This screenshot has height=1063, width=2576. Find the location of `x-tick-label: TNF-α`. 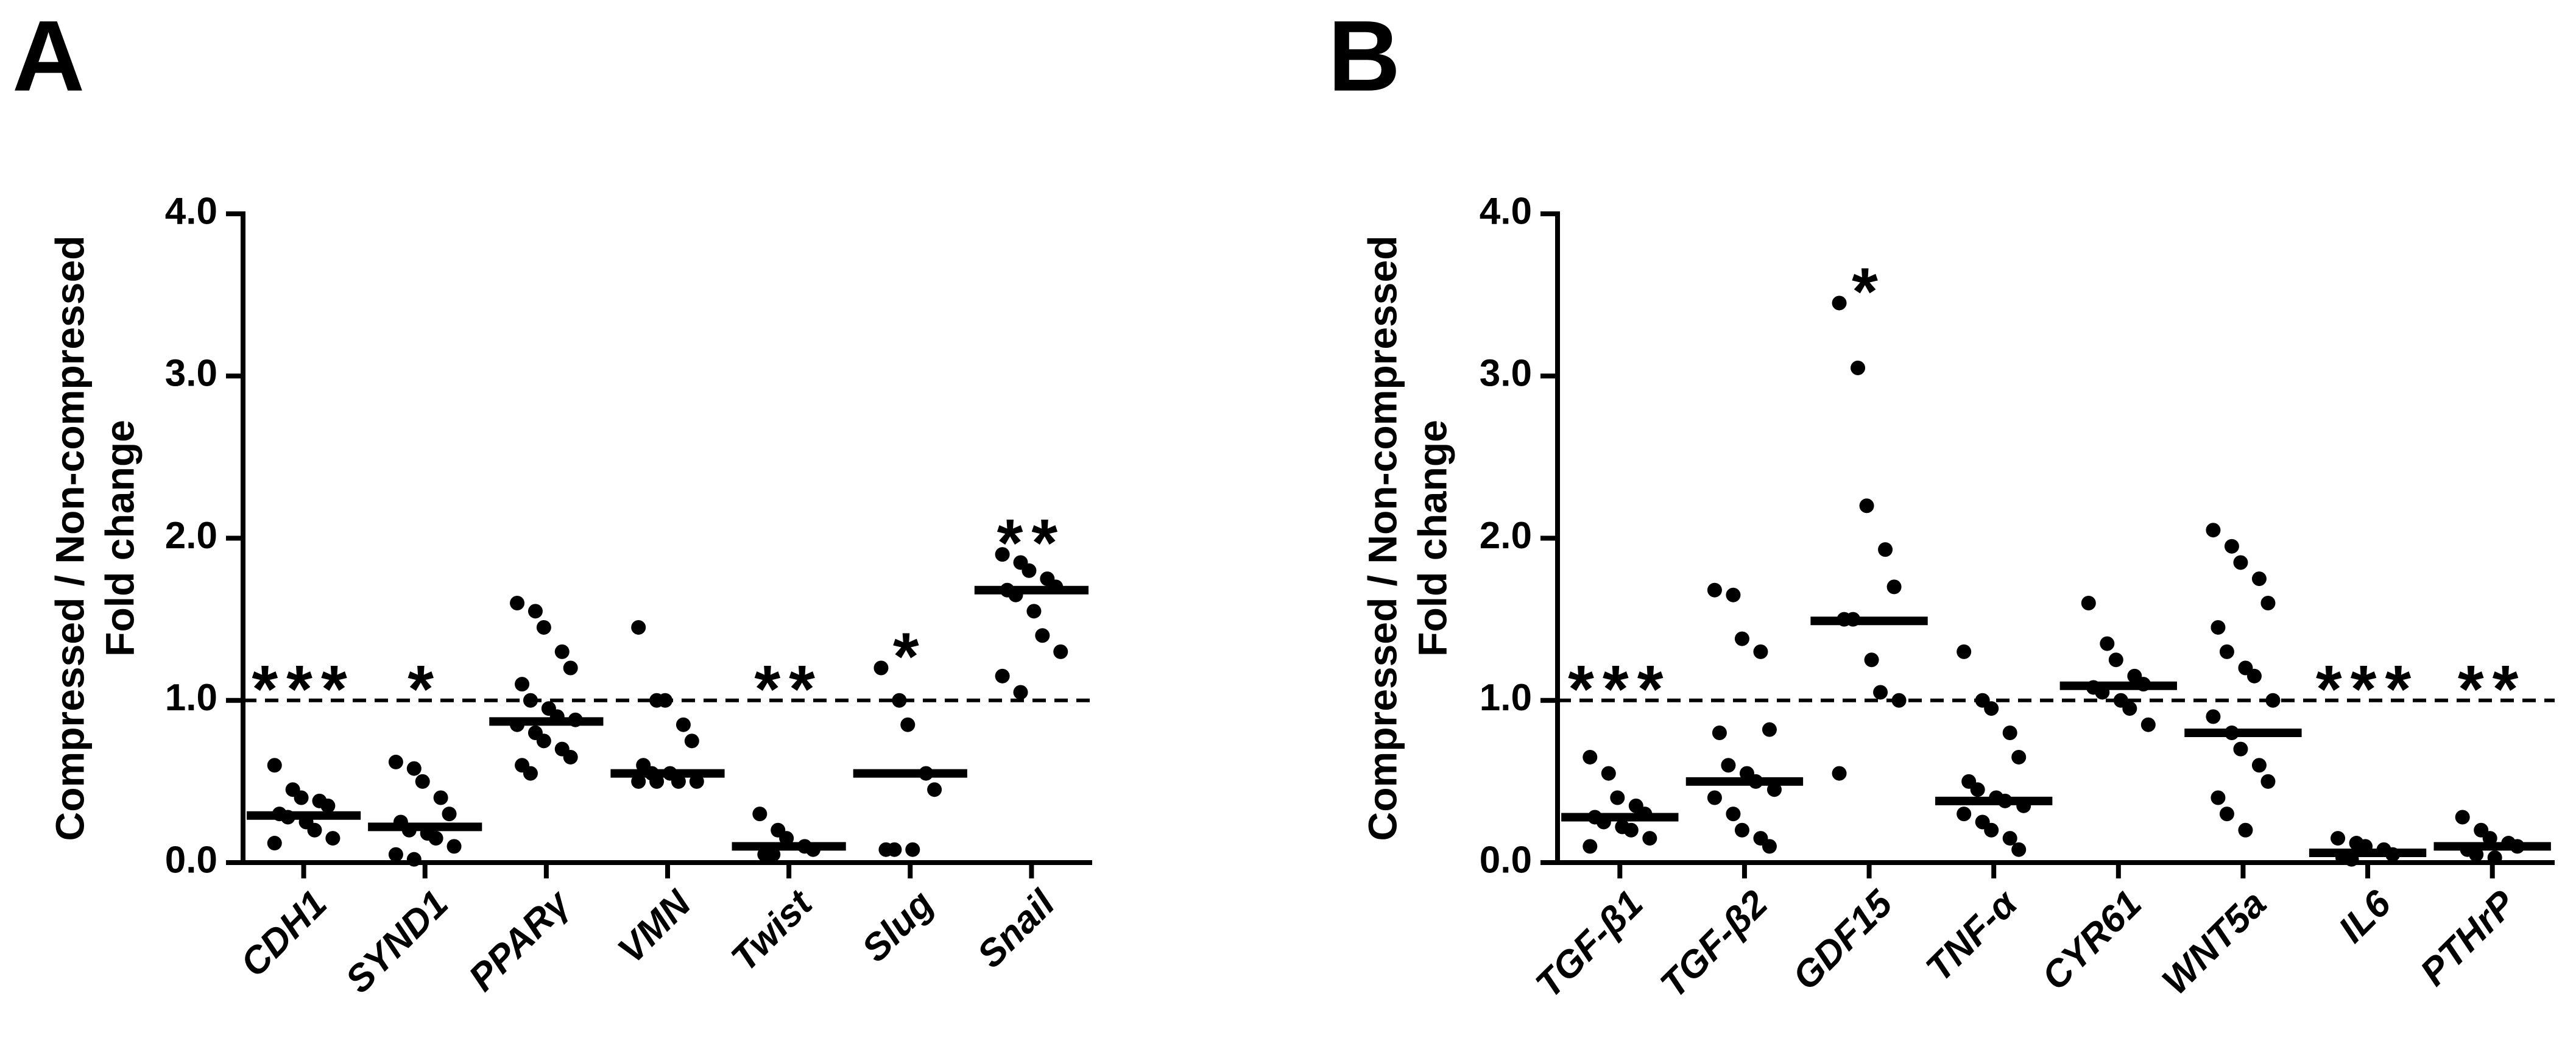

x-tick-label: TNF-α is located at coordinates (1972, 935).